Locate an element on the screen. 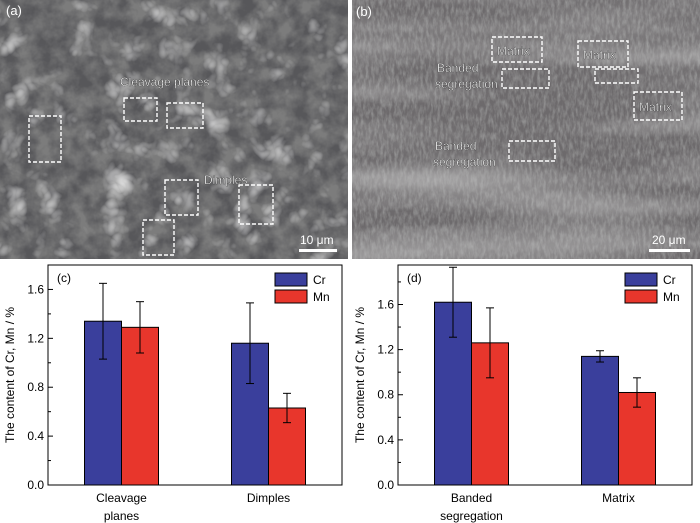 This screenshot has height=523, width=700. x-category-label-line: Matrix is located at coordinates (618, 498).